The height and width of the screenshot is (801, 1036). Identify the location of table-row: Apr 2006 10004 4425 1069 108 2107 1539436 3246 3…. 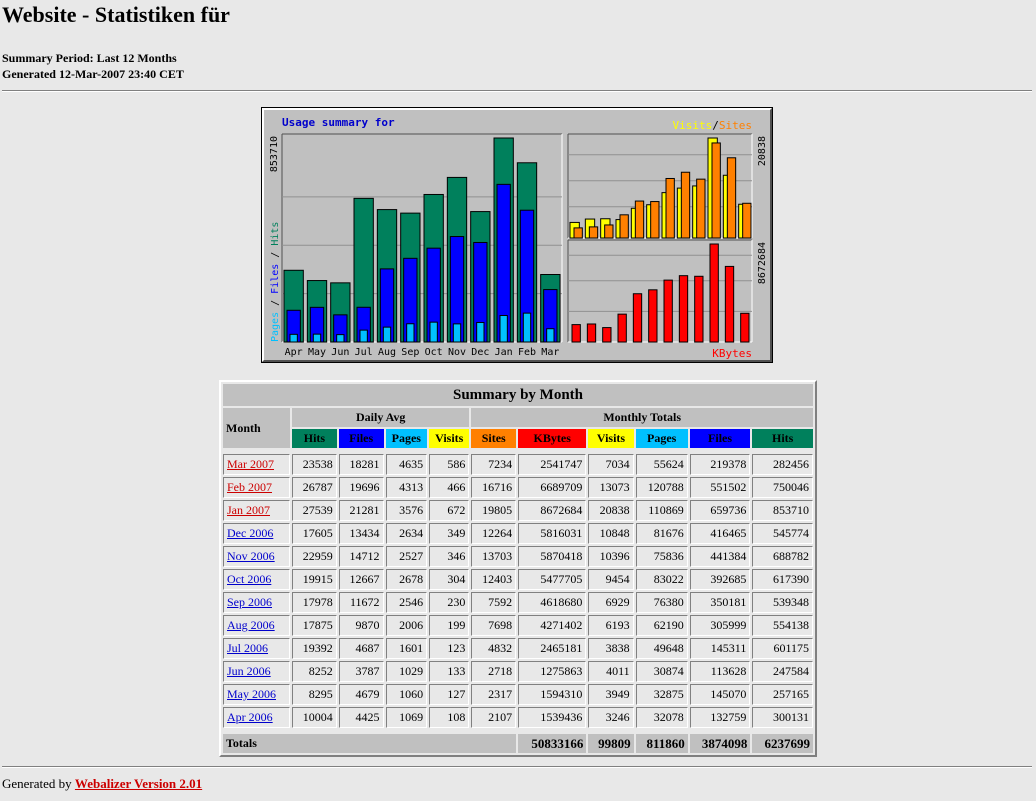
(518, 717).